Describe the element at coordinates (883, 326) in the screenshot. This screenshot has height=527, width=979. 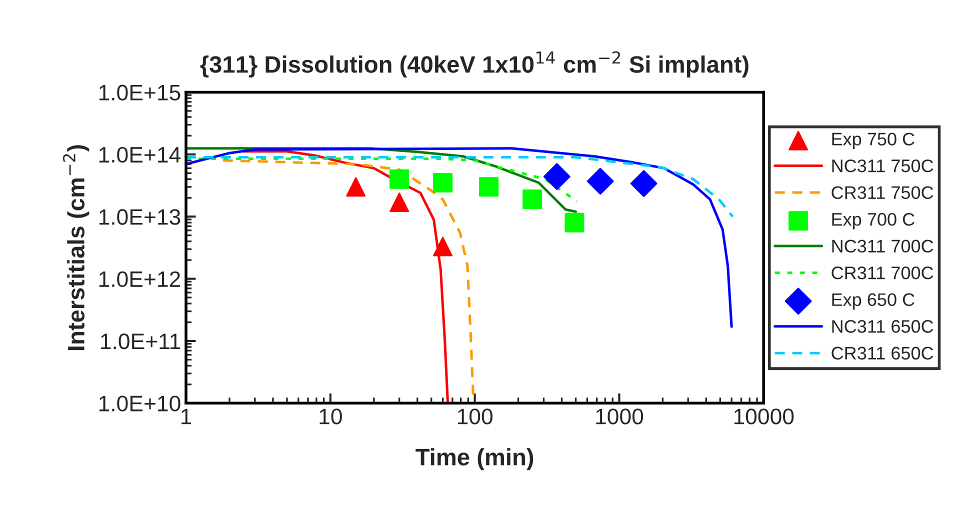
I see `legend-label: NC311 650C` at that location.